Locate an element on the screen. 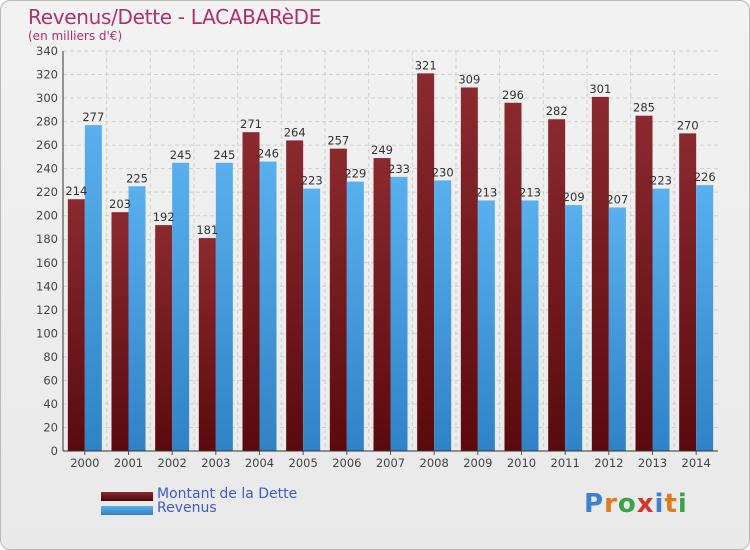 The width and height of the screenshot is (750, 550). y-tick-label: 200 is located at coordinates (47, 216).